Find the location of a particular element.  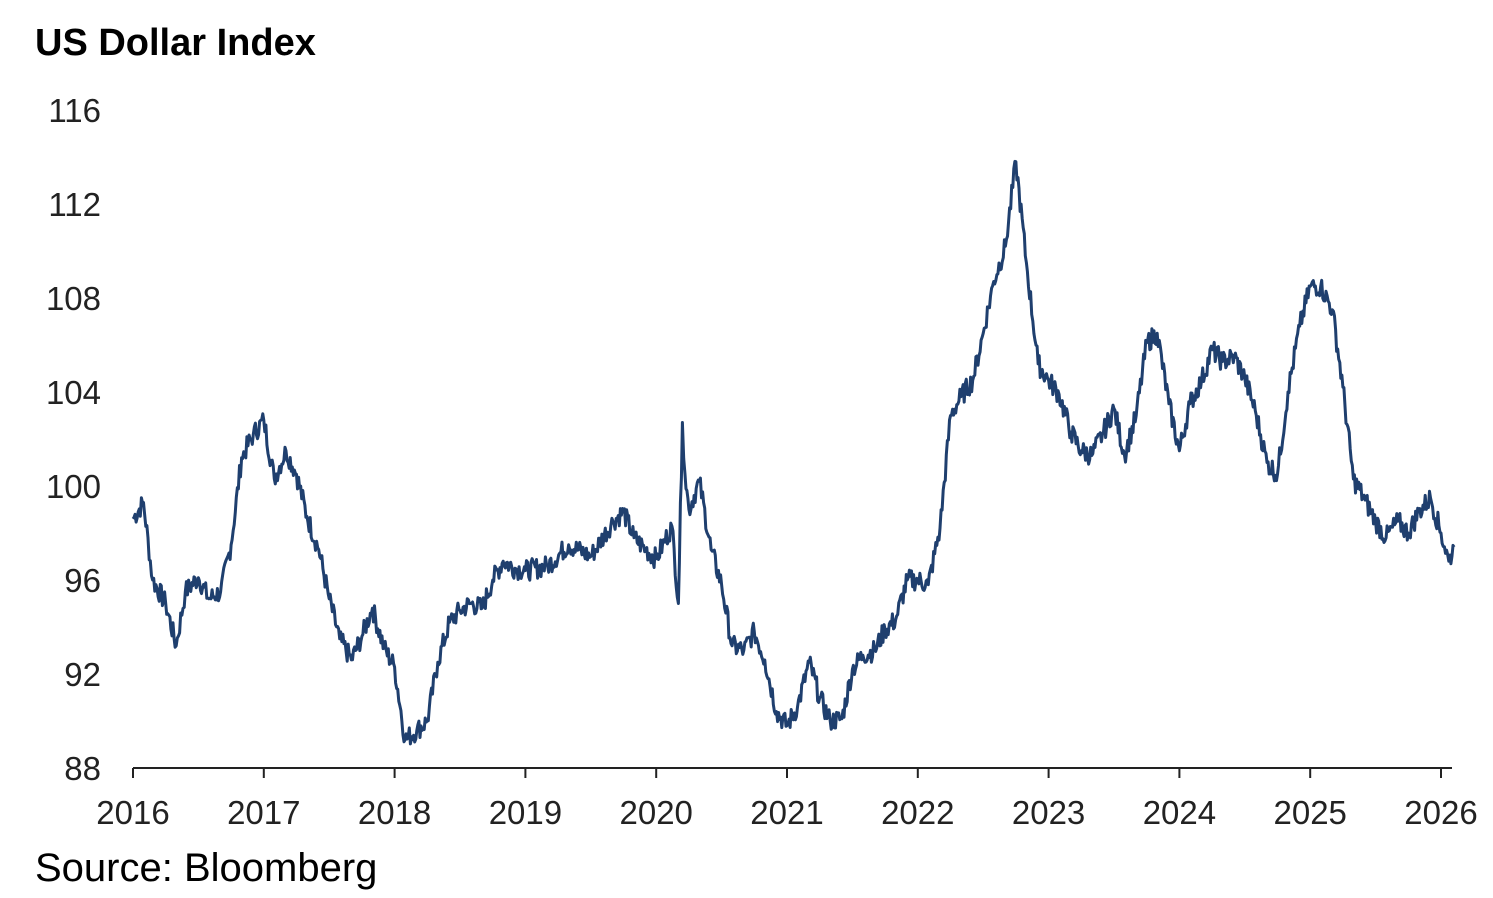

y-tick-label: 88 is located at coordinates (82, 768).